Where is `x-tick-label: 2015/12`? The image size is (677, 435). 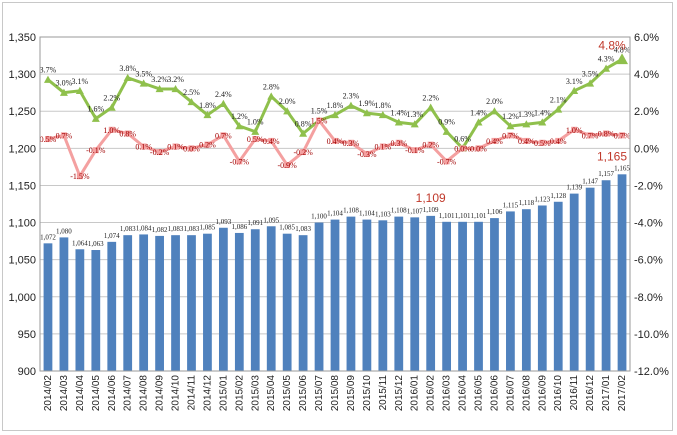
x-tick-label: 2015/12 is located at coordinates (399, 393).